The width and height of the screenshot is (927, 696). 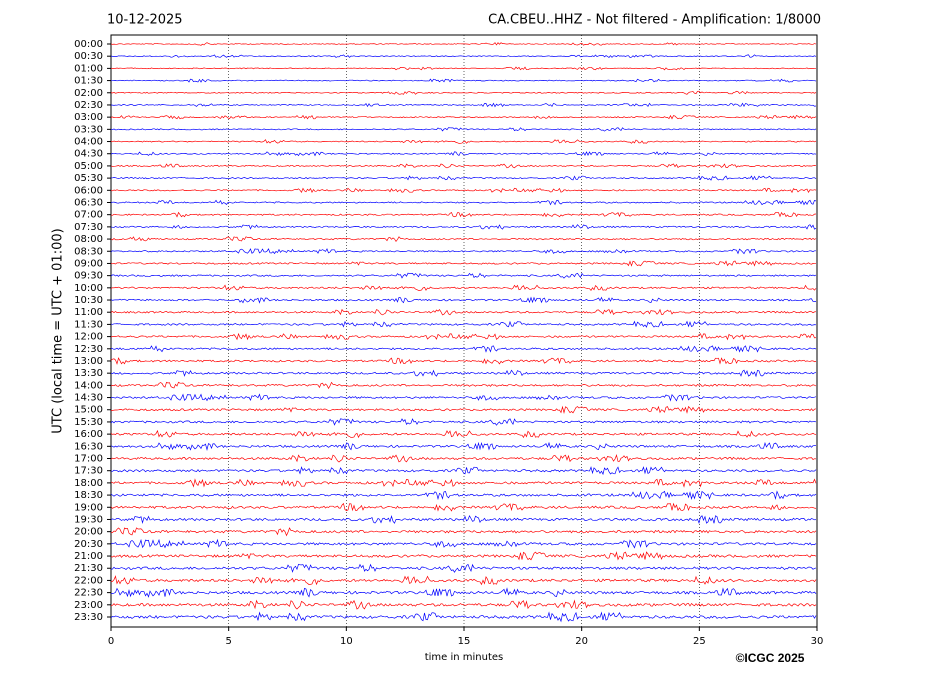 I want to click on y-tick-label: 15:00, so click(x=88, y=410).